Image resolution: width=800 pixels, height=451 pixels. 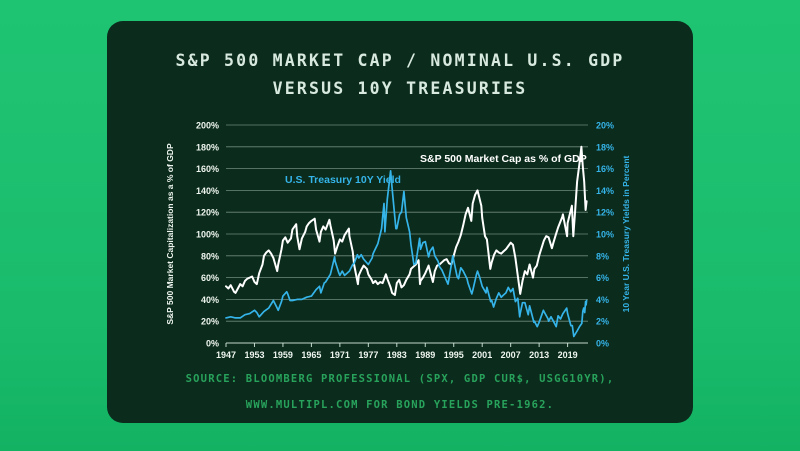 I want to click on right-tick-label: 0%, so click(x=602, y=344).